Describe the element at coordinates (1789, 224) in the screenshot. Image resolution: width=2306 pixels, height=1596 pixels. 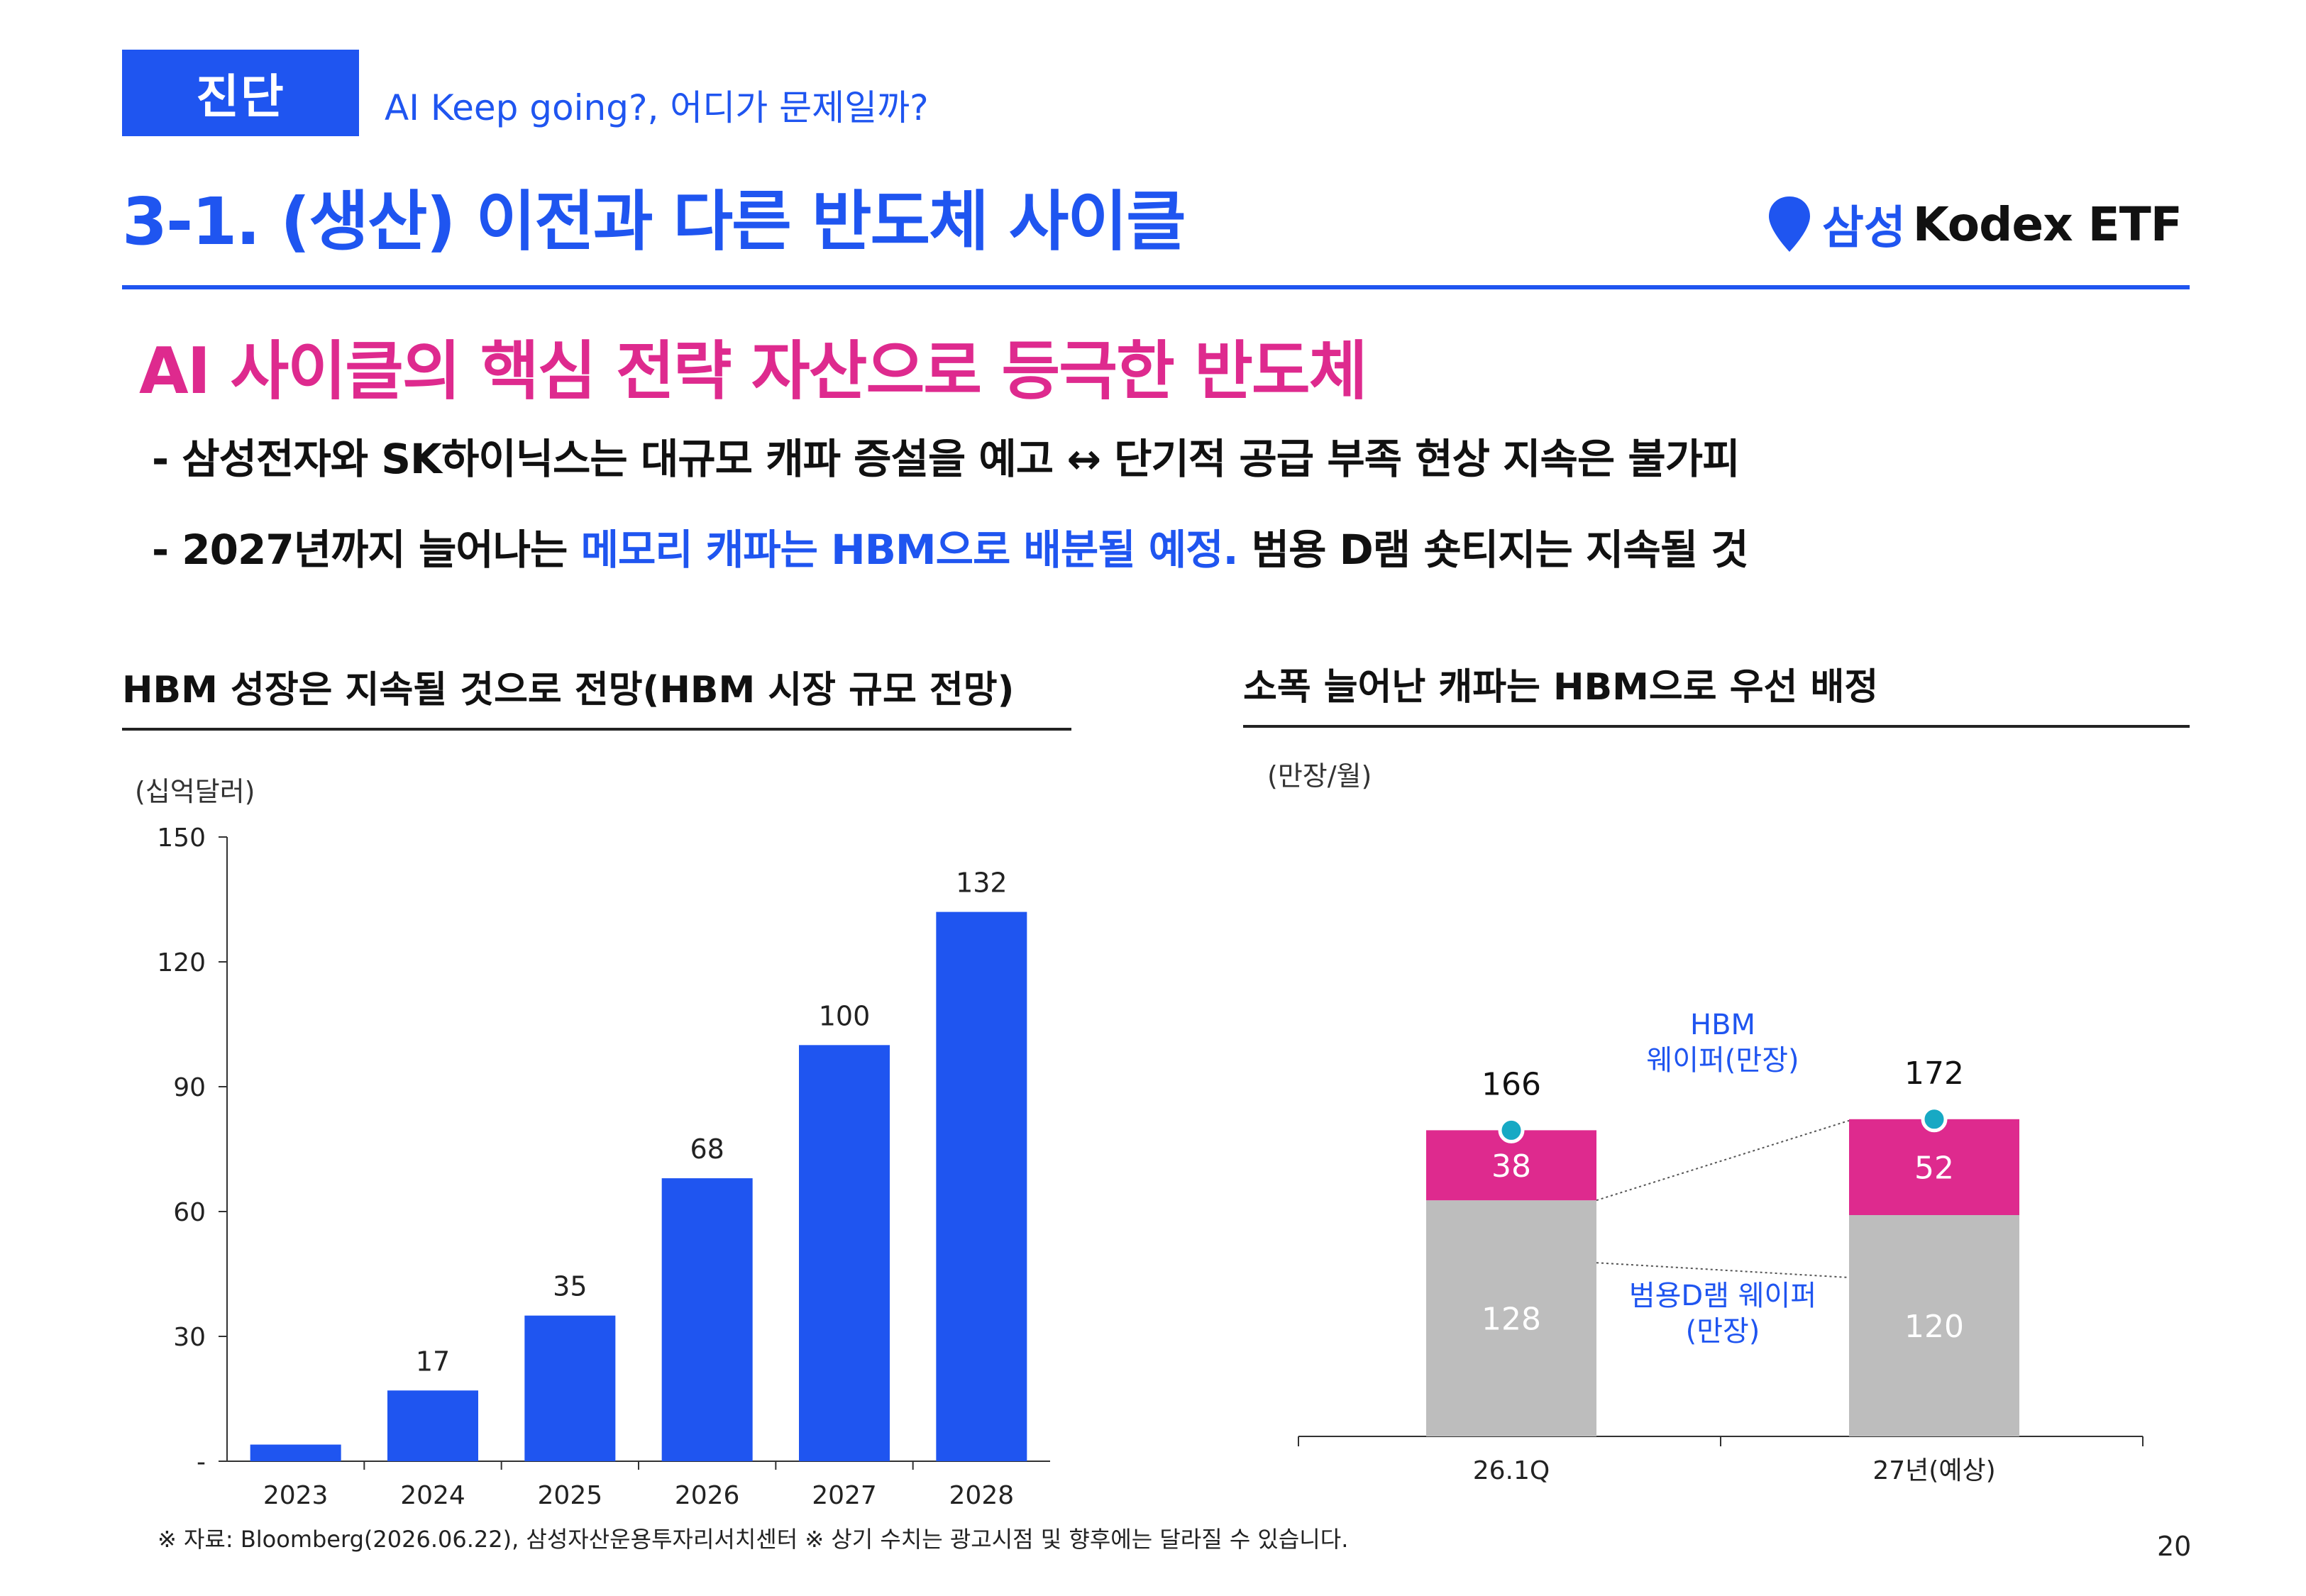
I see `location-pin-icon` at that location.